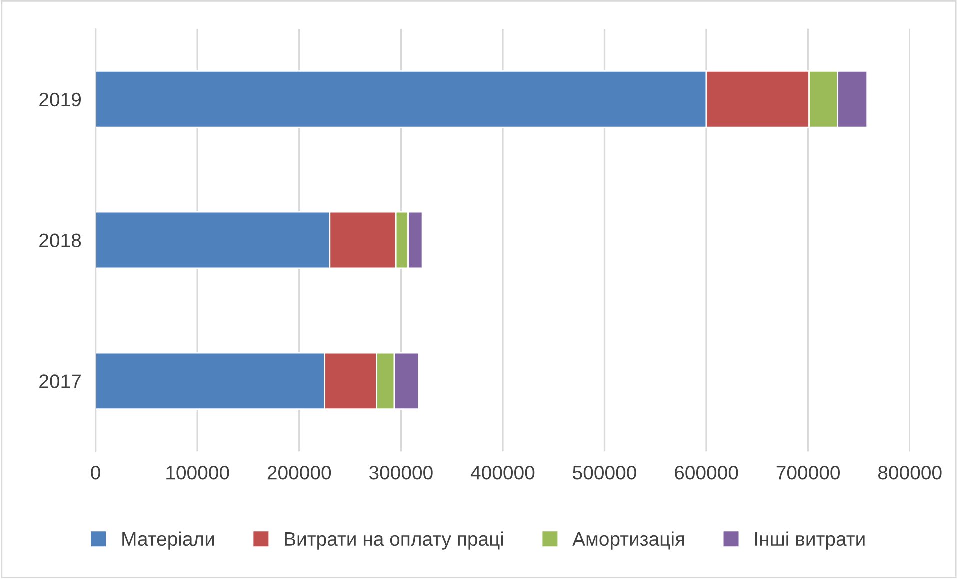  I want to click on y-tick-label: 2018, so click(61, 241).